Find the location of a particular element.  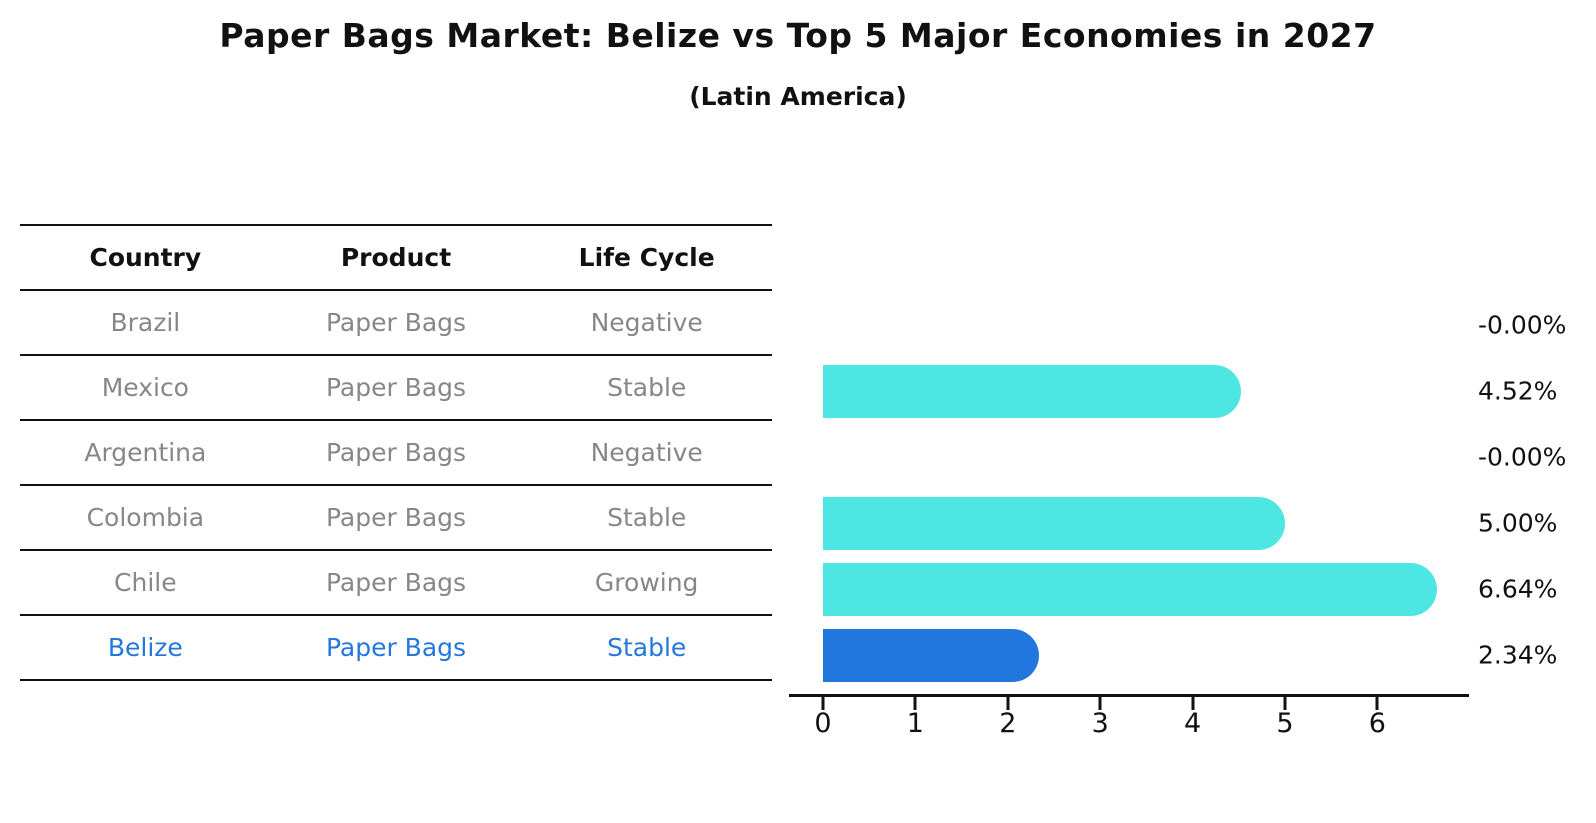

table-row: Chile Paper Bags Growing is located at coordinates (396, 583).